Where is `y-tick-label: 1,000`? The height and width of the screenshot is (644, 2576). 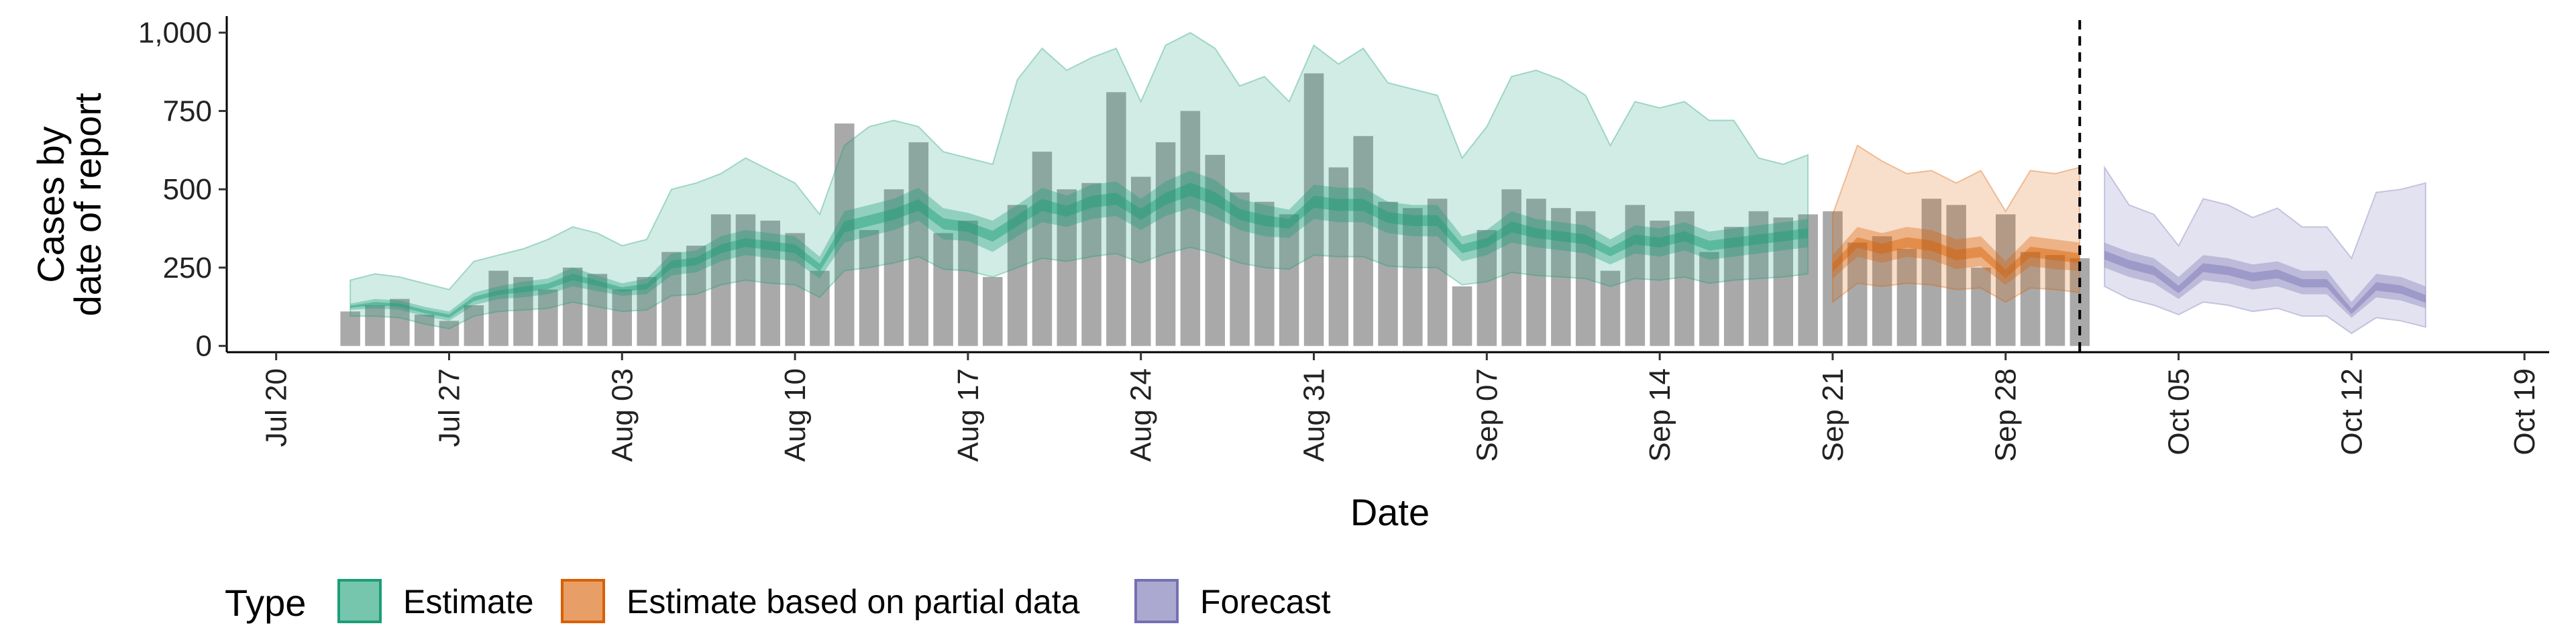
y-tick-label: 1,000 is located at coordinates (175, 33).